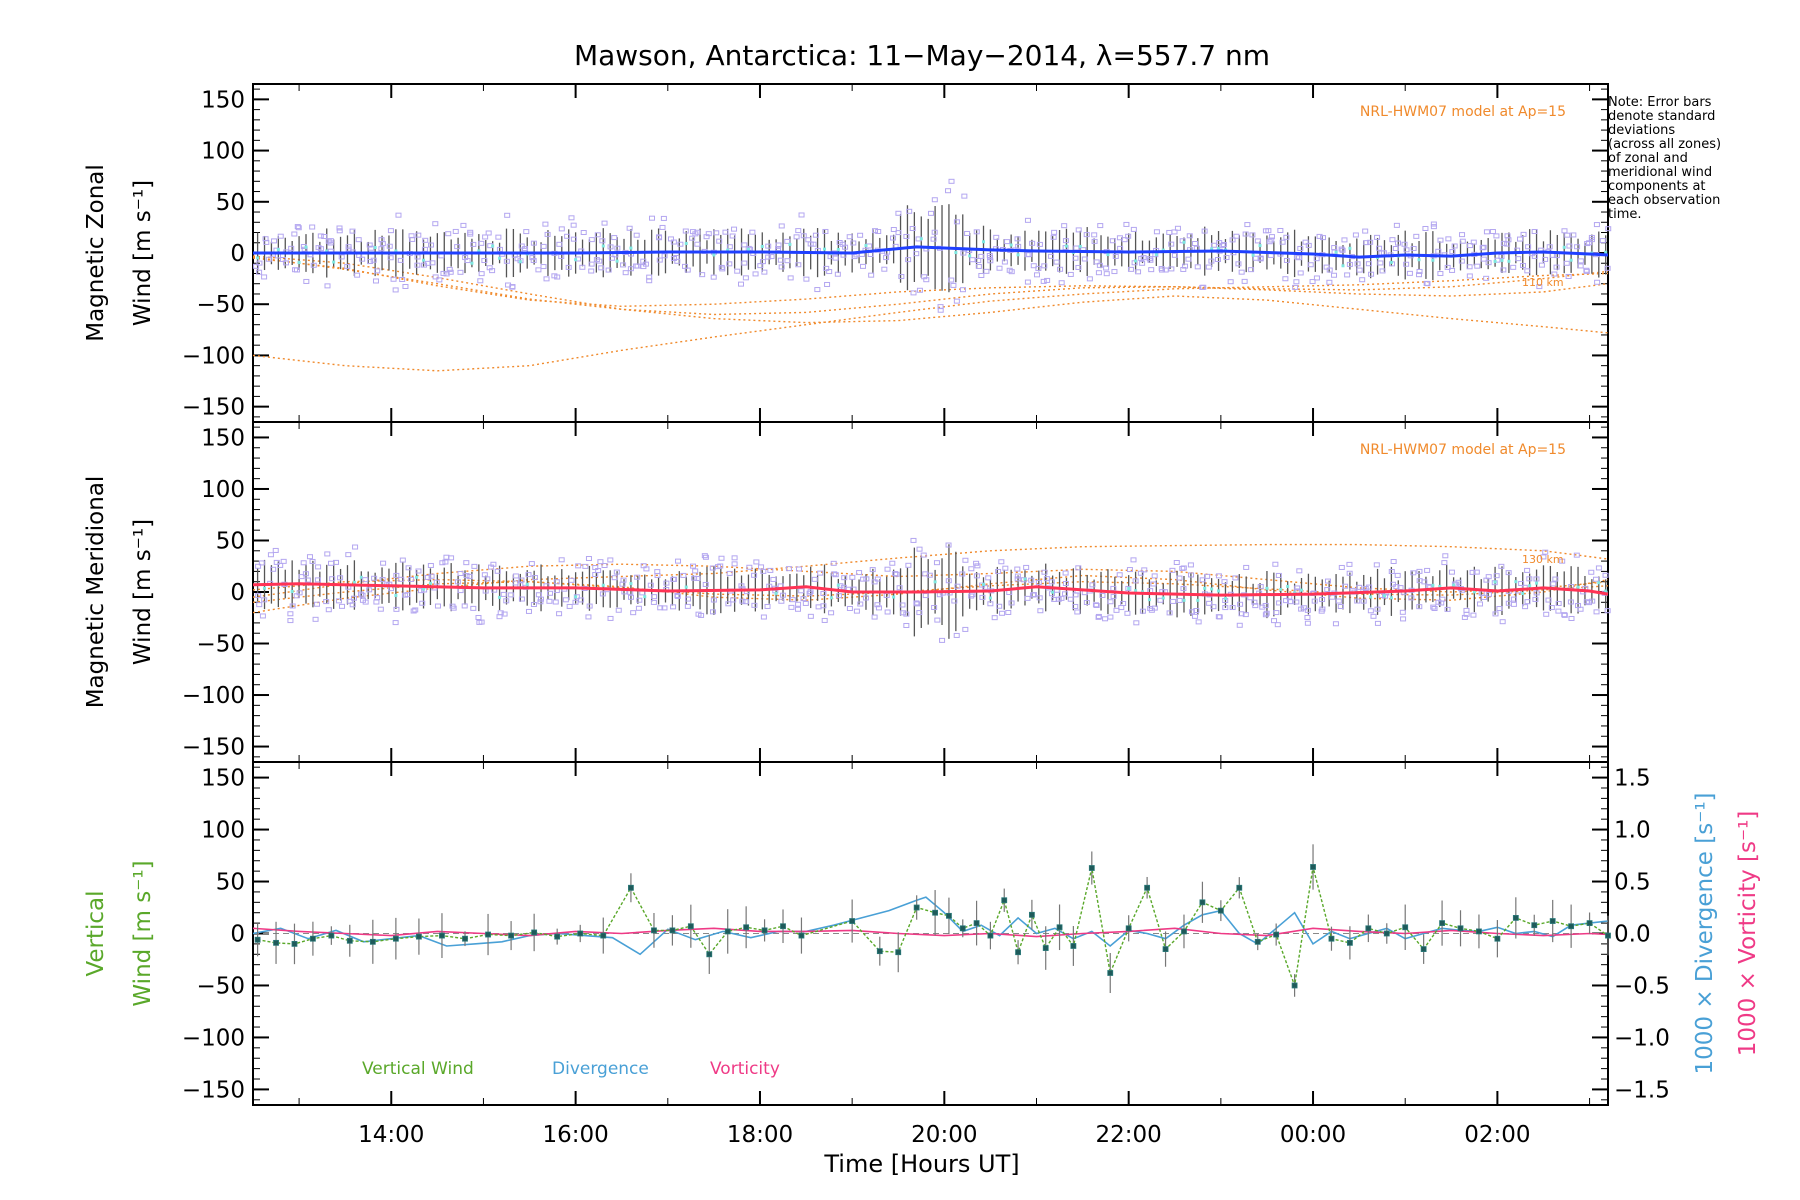 The height and width of the screenshot is (1200, 1800). I want to click on y2-tick-label: 1.5, so click(1632, 779).